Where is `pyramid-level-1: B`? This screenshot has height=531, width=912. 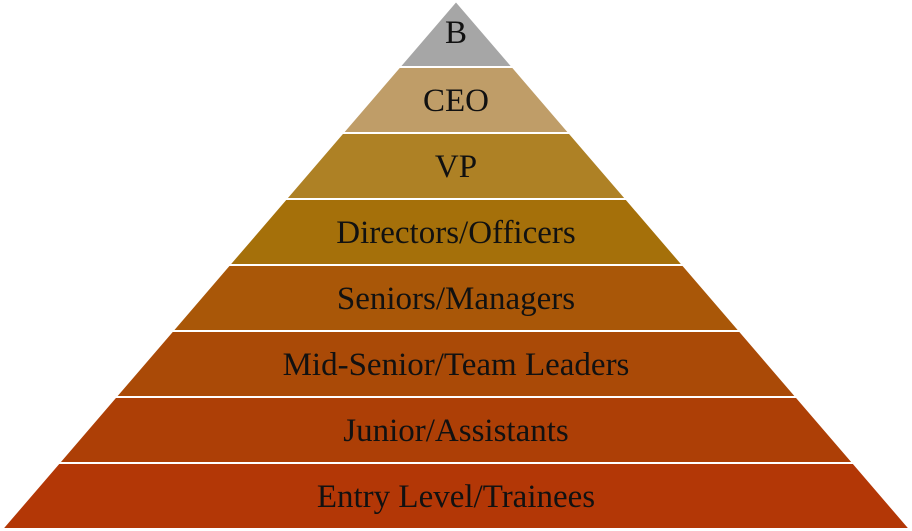 pyramid-level-1: B is located at coordinates (456, 34).